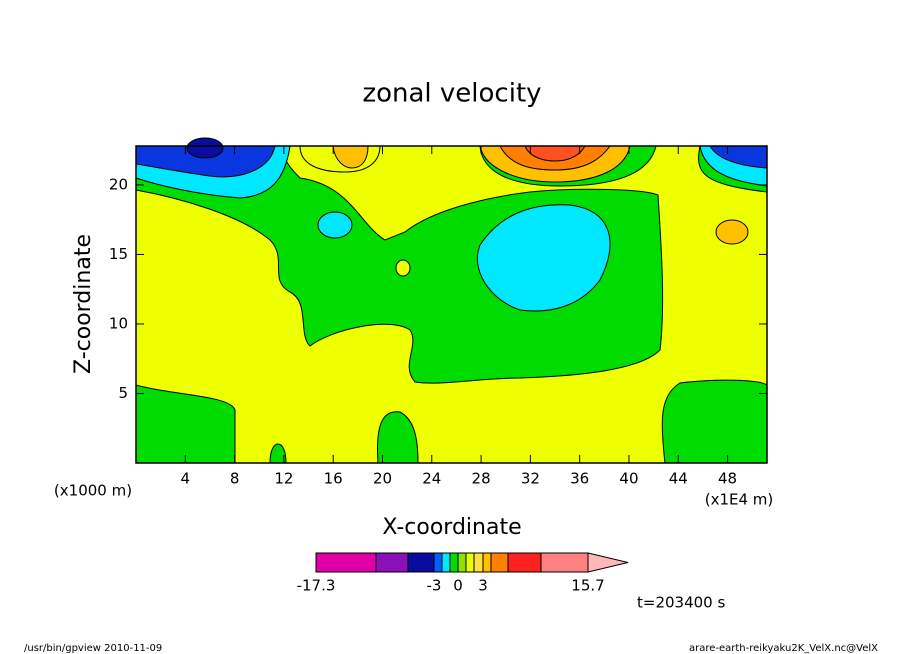 The height and width of the screenshot is (654, 904). Describe the element at coordinates (333, 479) in the screenshot. I see `x-tick-label: 16` at that location.